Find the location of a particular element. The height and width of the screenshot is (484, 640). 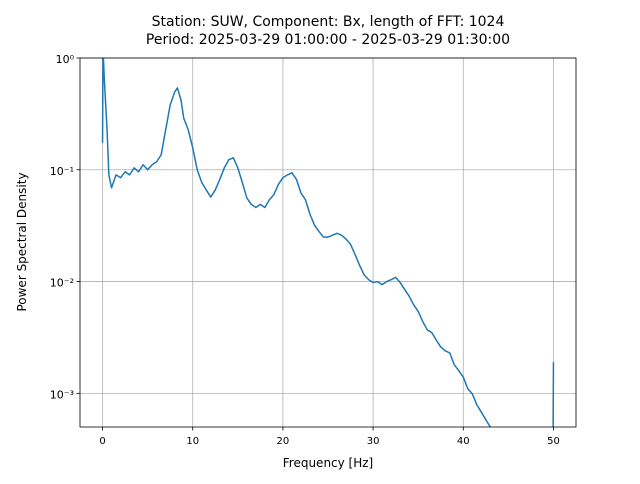

y-tick-label: 10⁻³ is located at coordinates (62, 394).